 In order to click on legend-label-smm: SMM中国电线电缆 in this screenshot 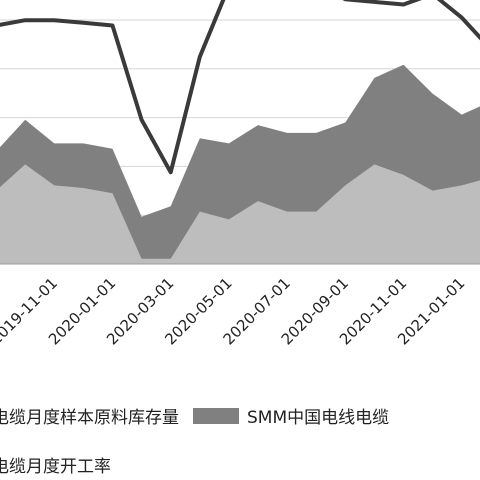, I will do `click(318, 418)`.